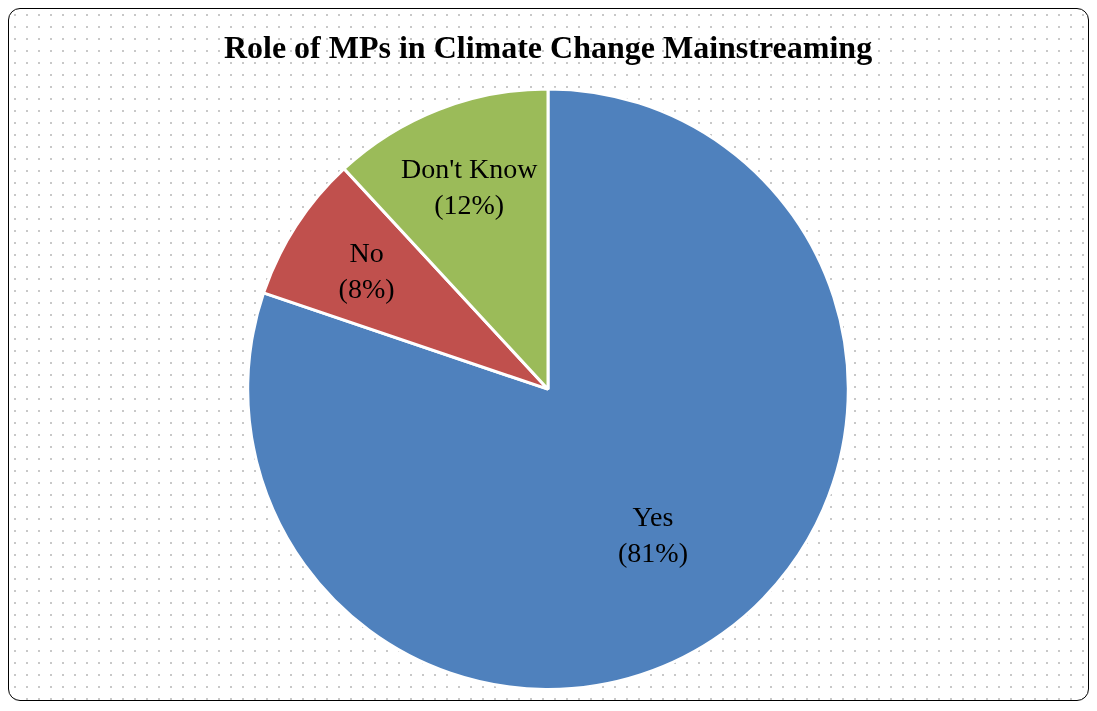 This screenshot has width=1097, height=711. Describe the element at coordinates (548, 47) in the screenshot. I see `chart-title: Role of MPs in Climate Change Mainstreaming` at that location.